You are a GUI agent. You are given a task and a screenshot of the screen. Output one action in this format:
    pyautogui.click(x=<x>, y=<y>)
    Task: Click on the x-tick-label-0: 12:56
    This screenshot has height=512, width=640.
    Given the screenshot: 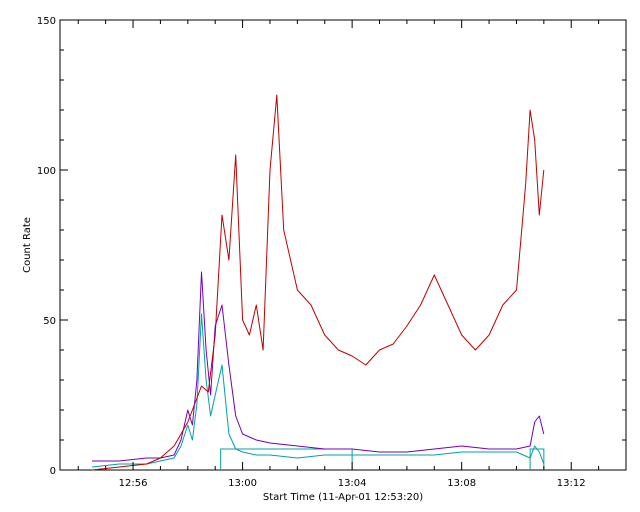 What is the action you would take?
    pyautogui.click(x=133, y=483)
    